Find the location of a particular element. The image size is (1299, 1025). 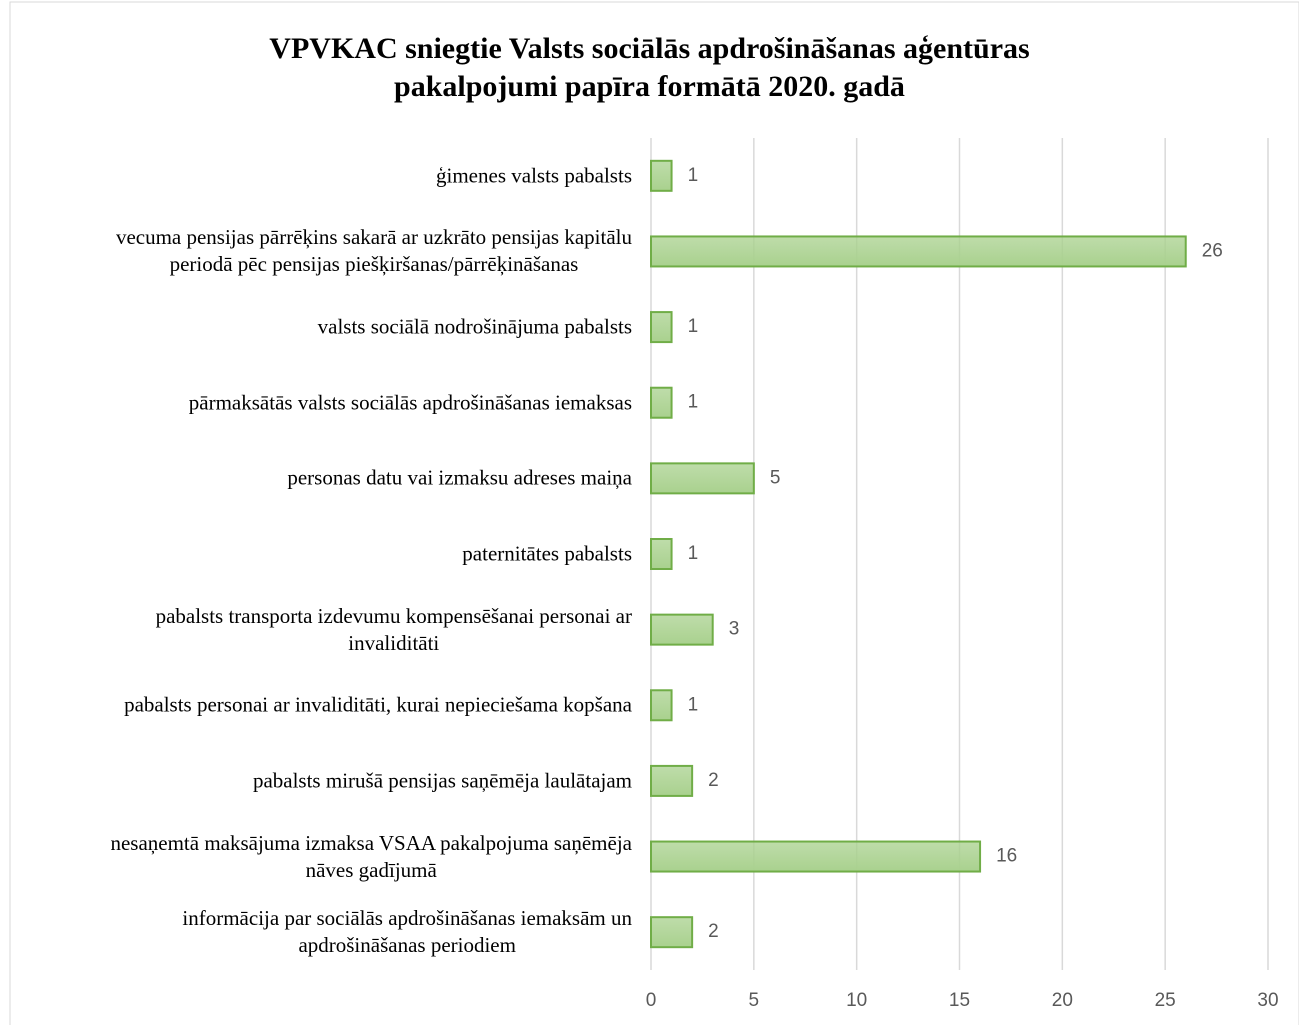

y-tick-label: personas datu vai izmaksu adreses maiņa is located at coordinates (459, 477).